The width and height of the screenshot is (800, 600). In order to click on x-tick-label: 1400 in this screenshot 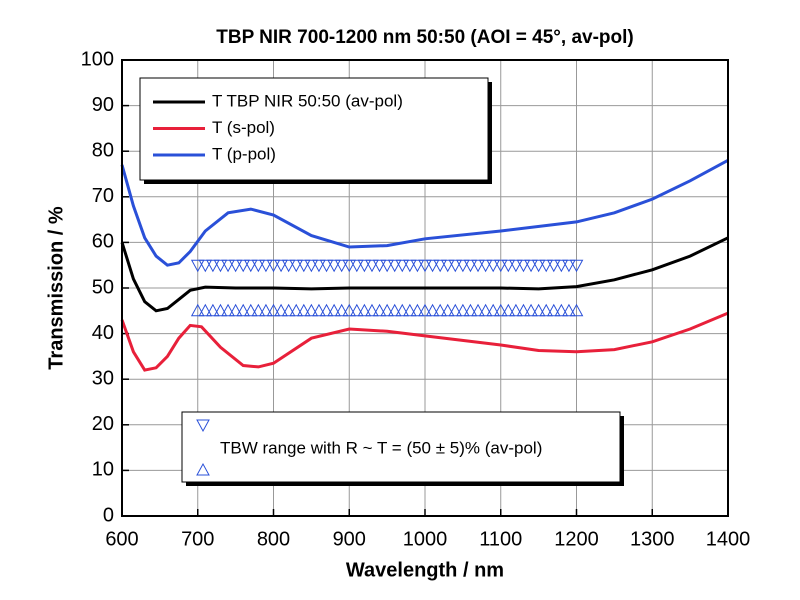, I will do `click(728, 539)`.